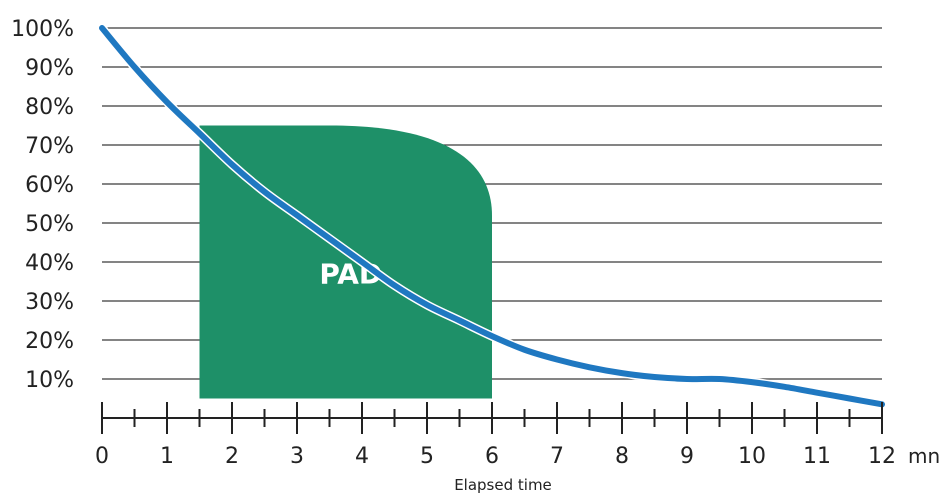 This screenshot has width=950, height=498. Describe the element at coordinates (167, 456) in the screenshot. I see `x-tick-label: 1` at that location.